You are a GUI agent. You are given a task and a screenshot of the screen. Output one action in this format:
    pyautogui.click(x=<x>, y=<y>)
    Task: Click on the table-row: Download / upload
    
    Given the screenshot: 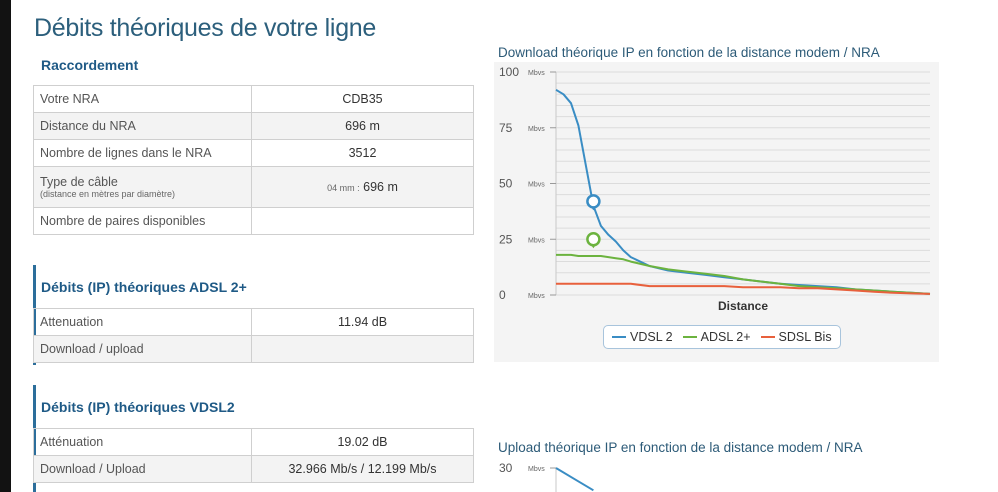 What is the action you would take?
    pyautogui.click(x=253, y=349)
    